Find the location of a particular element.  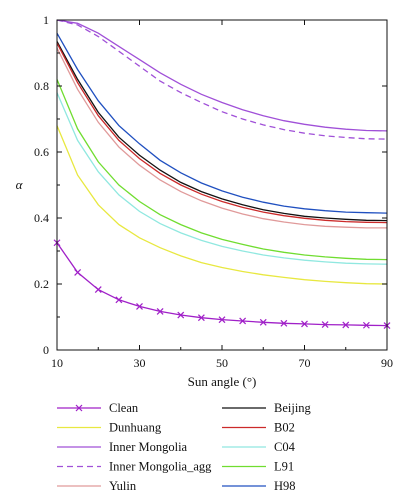

legend-item: B02 is located at coordinates (258, 428).